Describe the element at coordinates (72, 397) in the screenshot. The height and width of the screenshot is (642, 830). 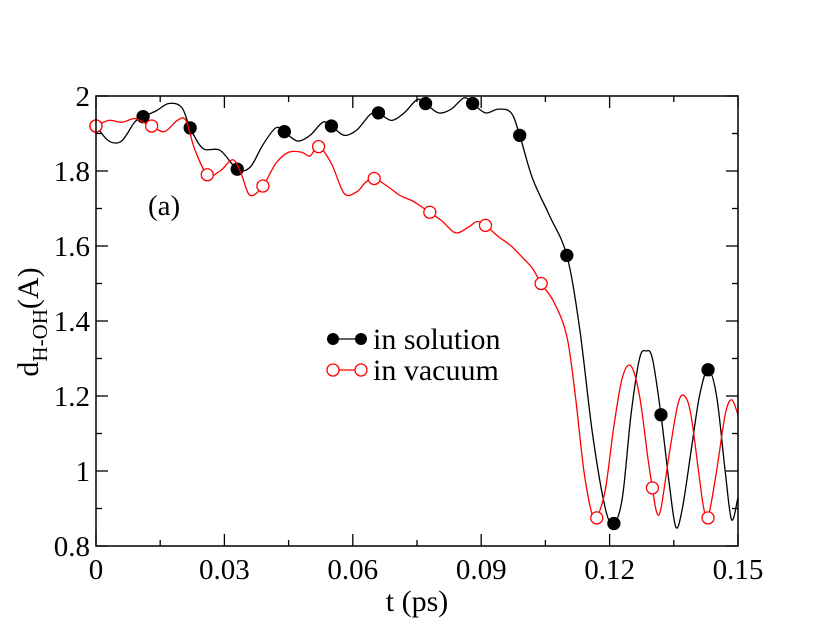
I see `y-tick-label: 1.2` at that location.